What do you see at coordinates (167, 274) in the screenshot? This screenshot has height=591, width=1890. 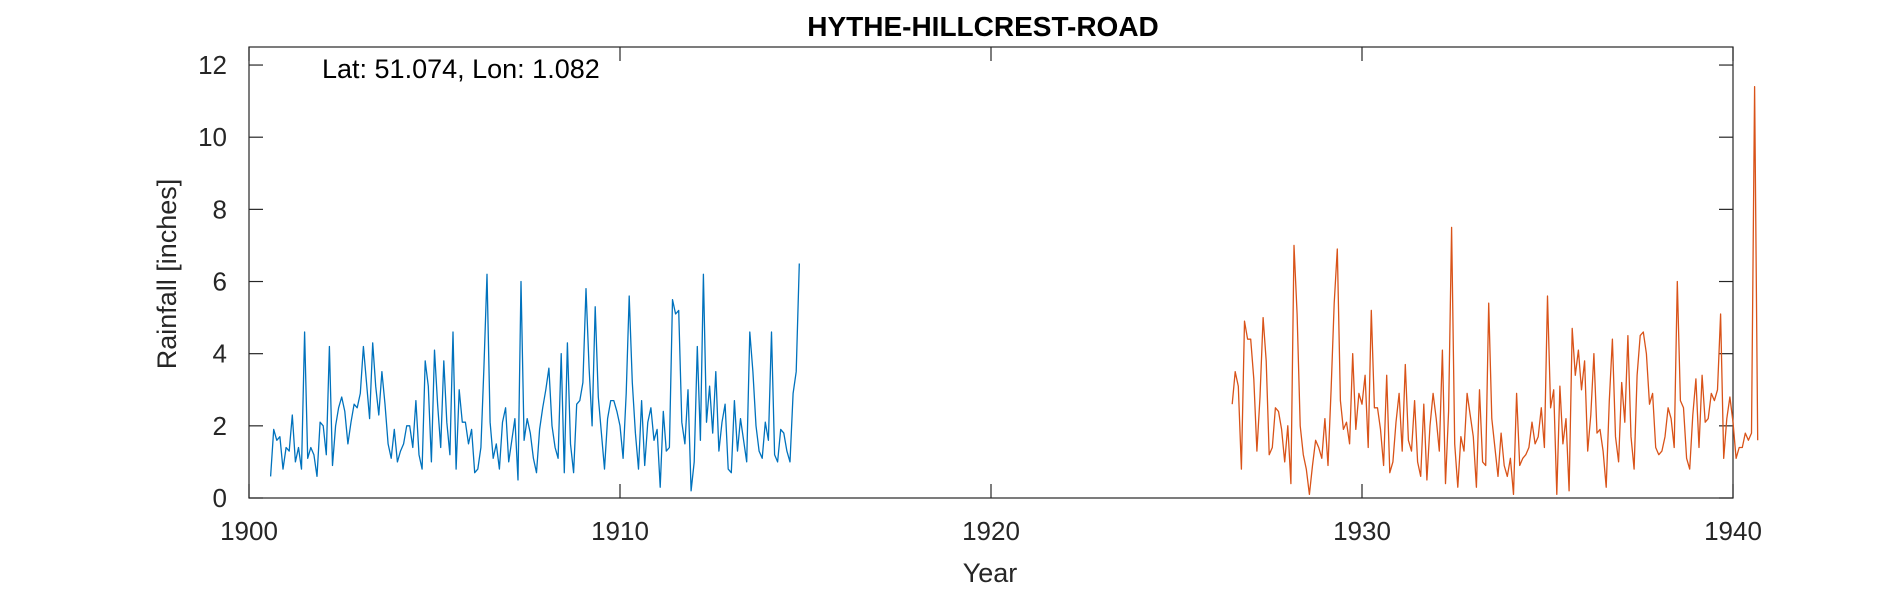 I see `y-axis-title: Rainfall [inches]` at bounding box center [167, 274].